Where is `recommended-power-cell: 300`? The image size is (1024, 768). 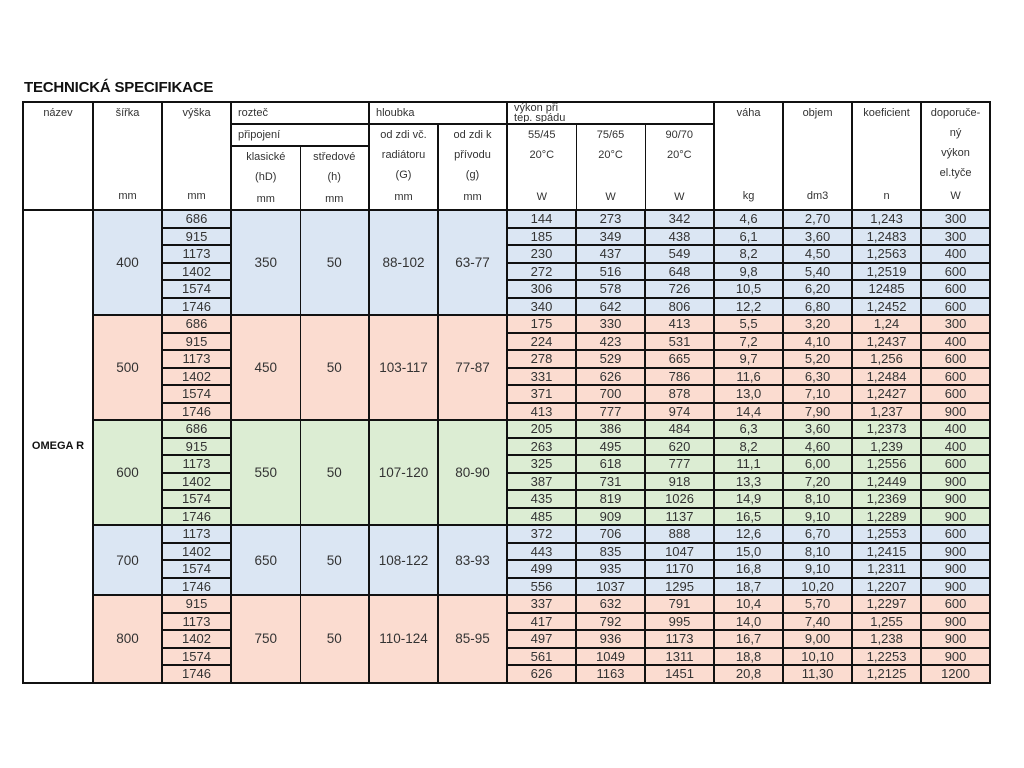
recommended-power-cell: 300 is located at coordinates (956, 219).